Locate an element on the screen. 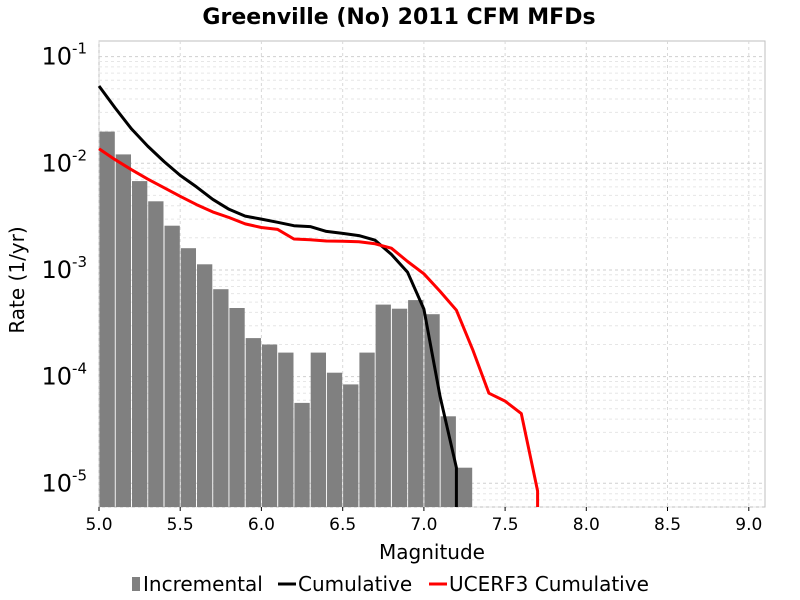 The width and height of the screenshot is (800, 600). x-tick-label: 6.0 is located at coordinates (261, 525).